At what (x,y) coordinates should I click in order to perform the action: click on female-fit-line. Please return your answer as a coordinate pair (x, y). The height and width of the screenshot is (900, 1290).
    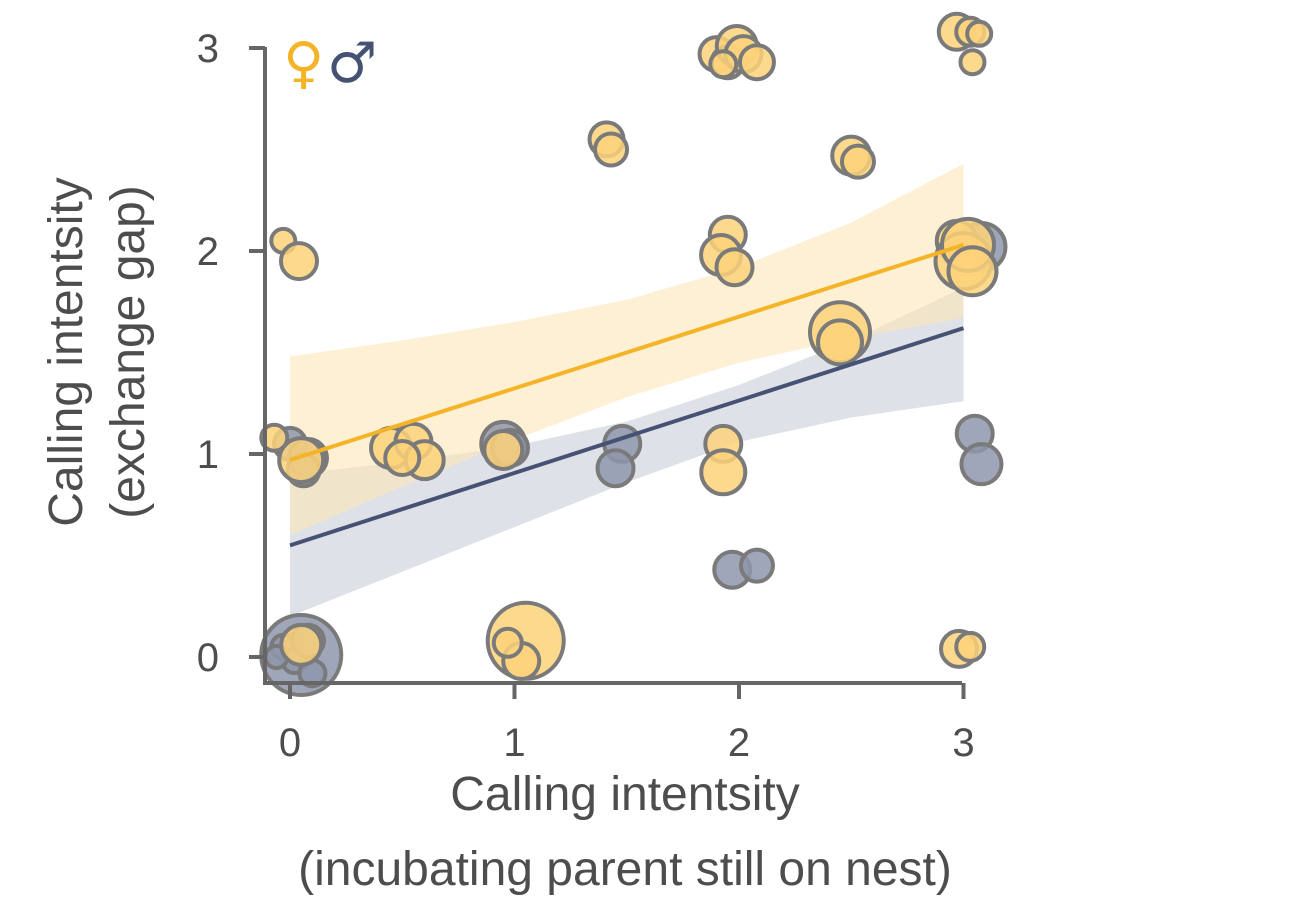
    Looking at the image, I should click on (627, 352).